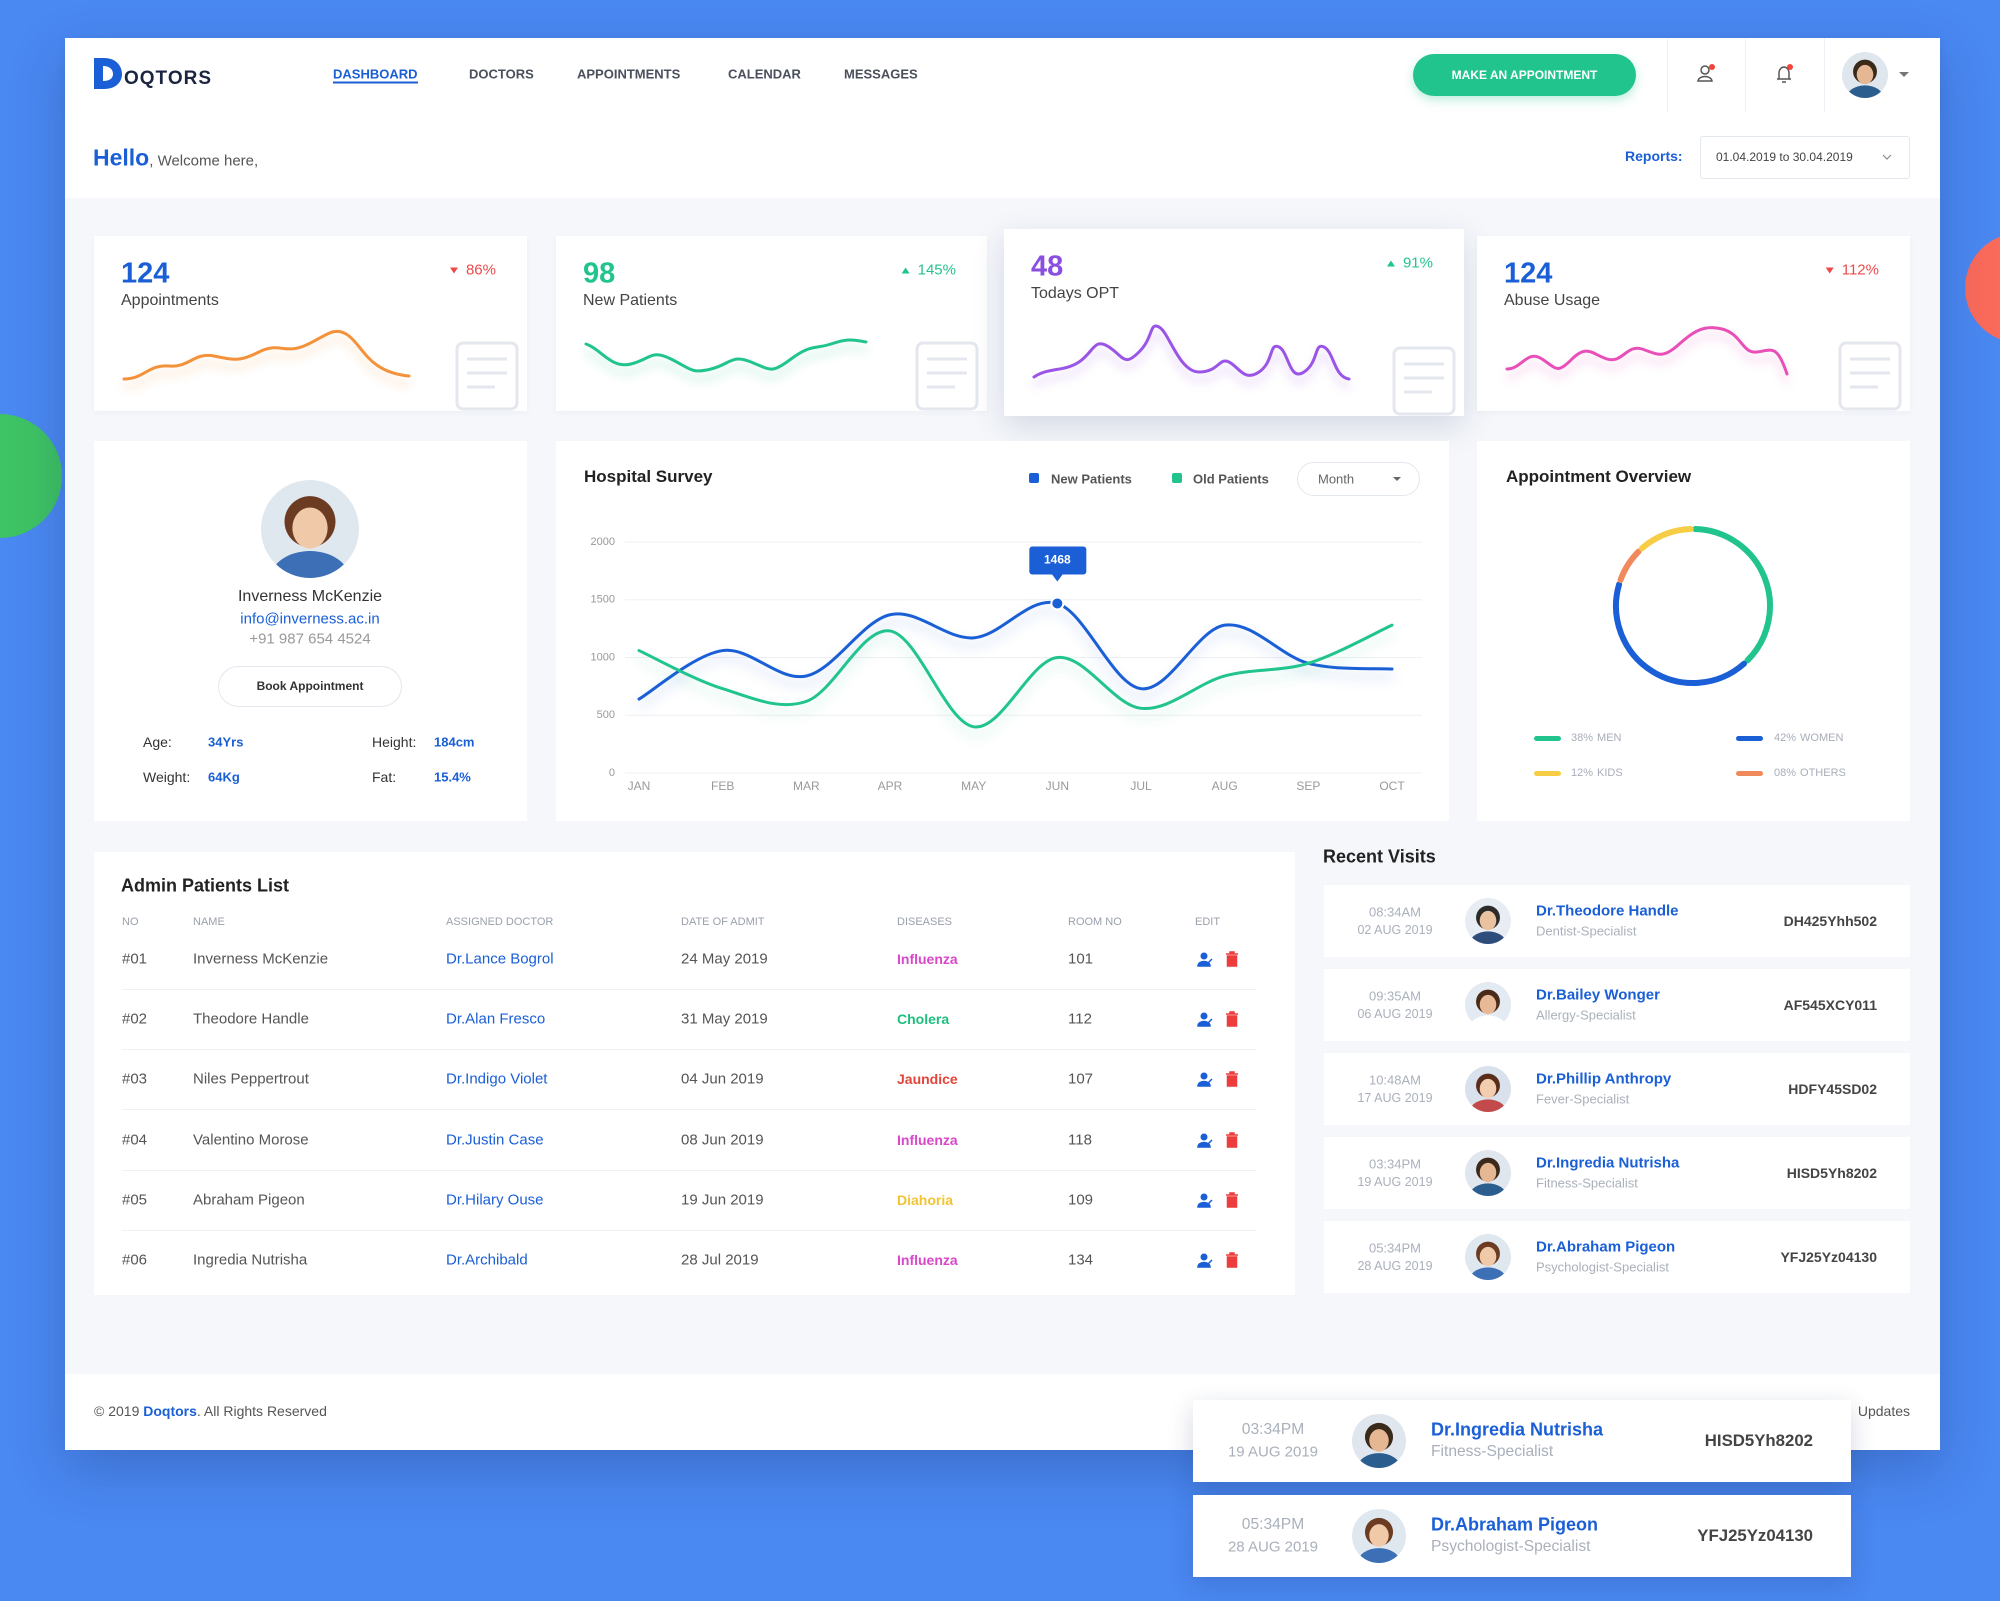 The width and height of the screenshot is (2000, 1601). What do you see at coordinates (1080, 1140) in the screenshot?
I see `table-cell: 118` at bounding box center [1080, 1140].